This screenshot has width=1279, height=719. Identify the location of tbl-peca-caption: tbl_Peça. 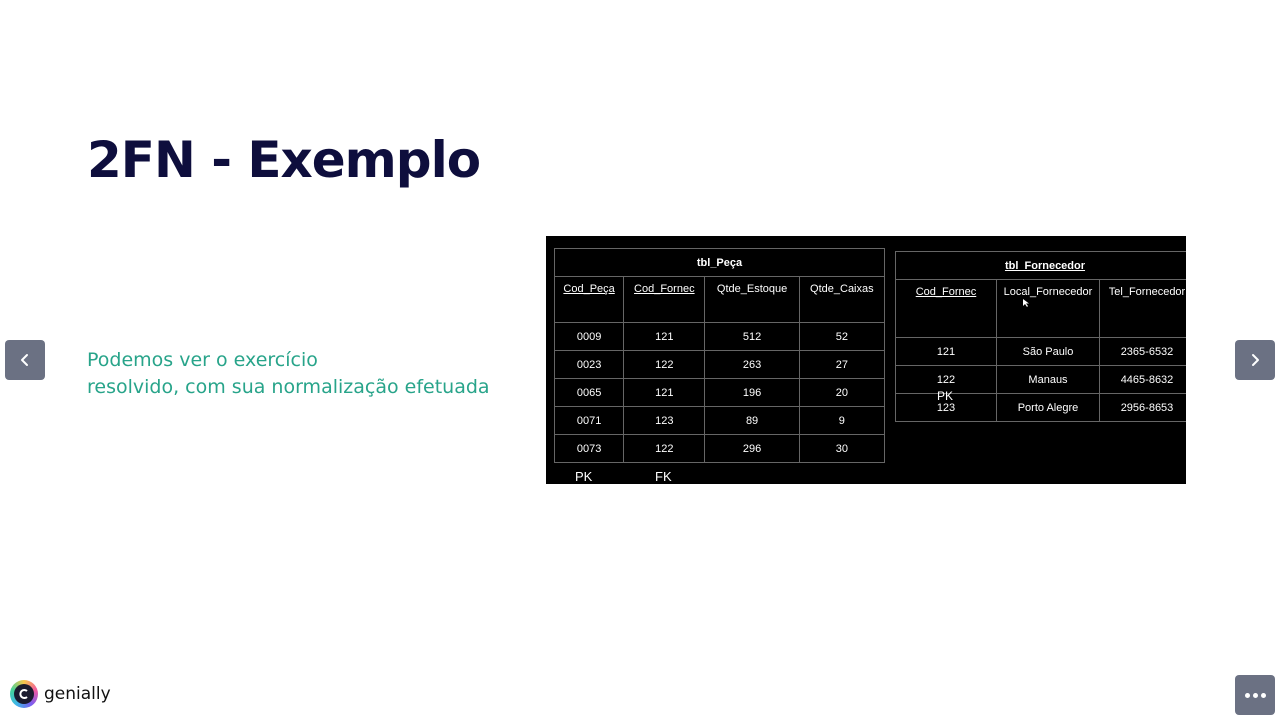
(719, 262).